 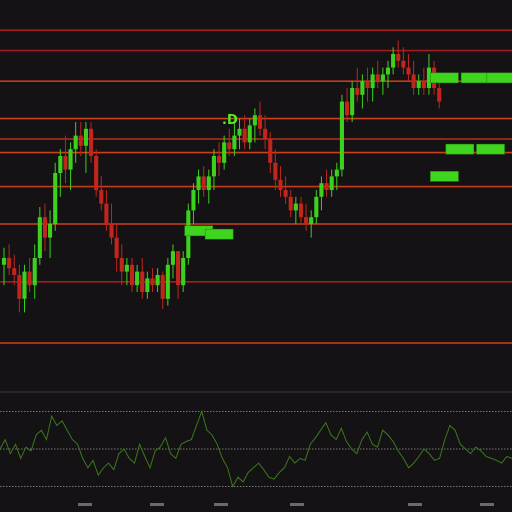 I want to click on oscillator-reference-lines, so click(x=256, y=449).